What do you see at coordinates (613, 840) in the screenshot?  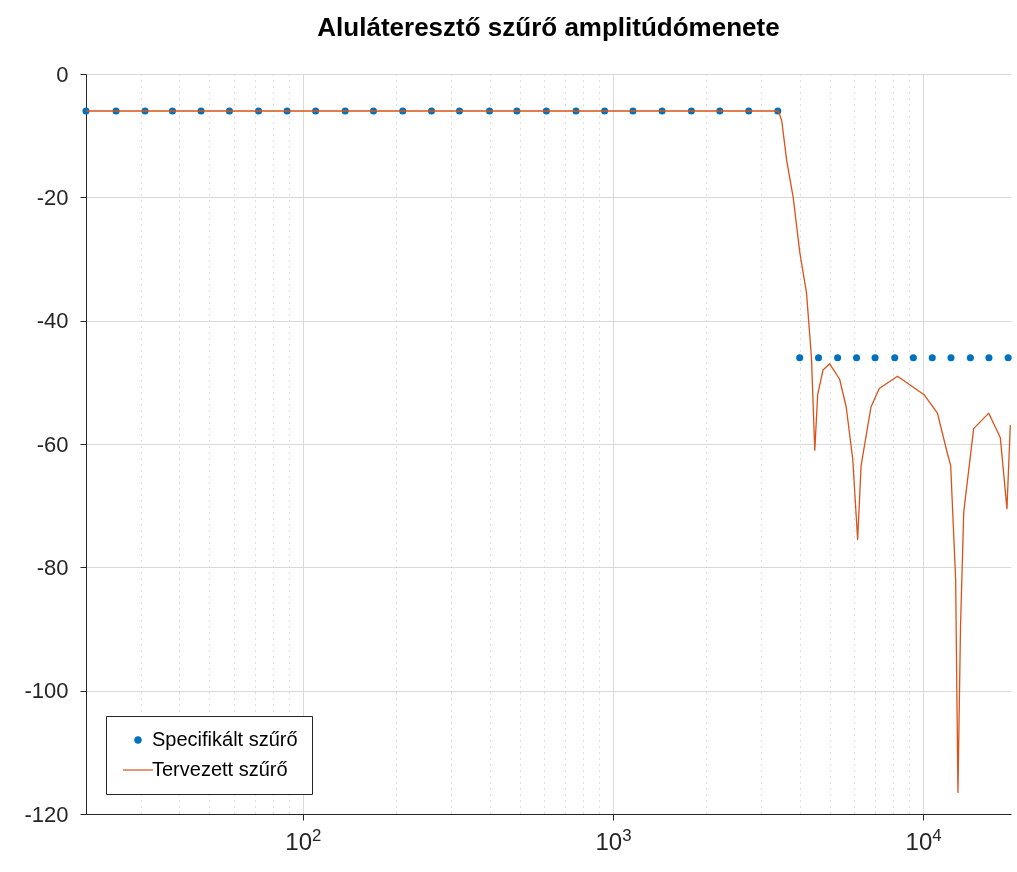 I see `x-tick-label: 10$^{3}$` at bounding box center [613, 840].